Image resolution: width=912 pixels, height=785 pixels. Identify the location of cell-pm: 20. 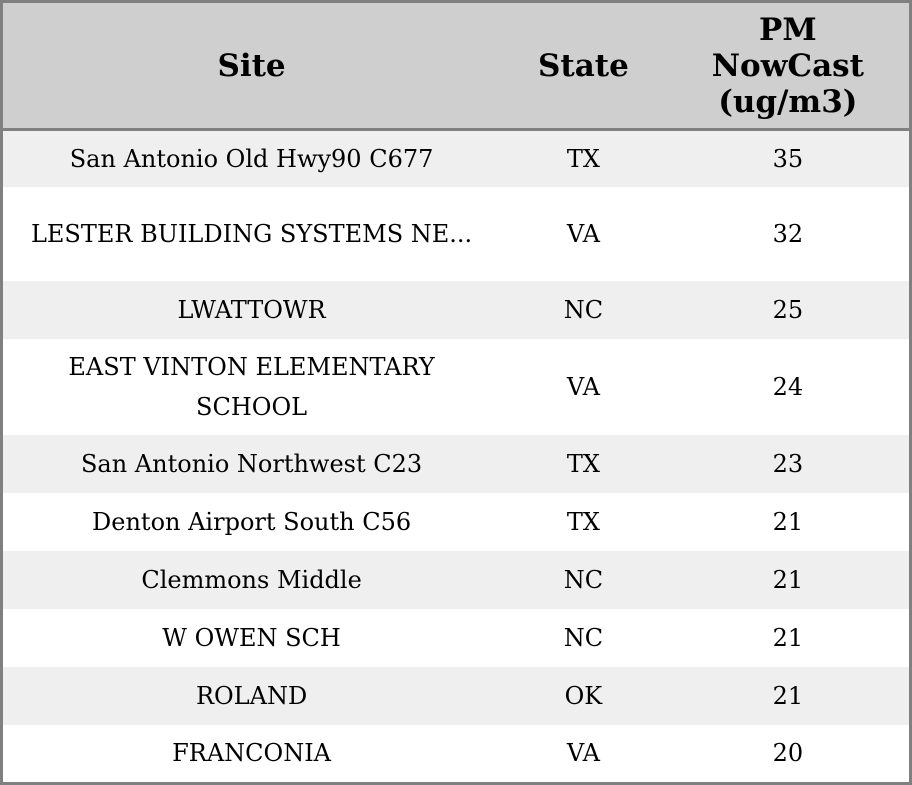
(788, 754).